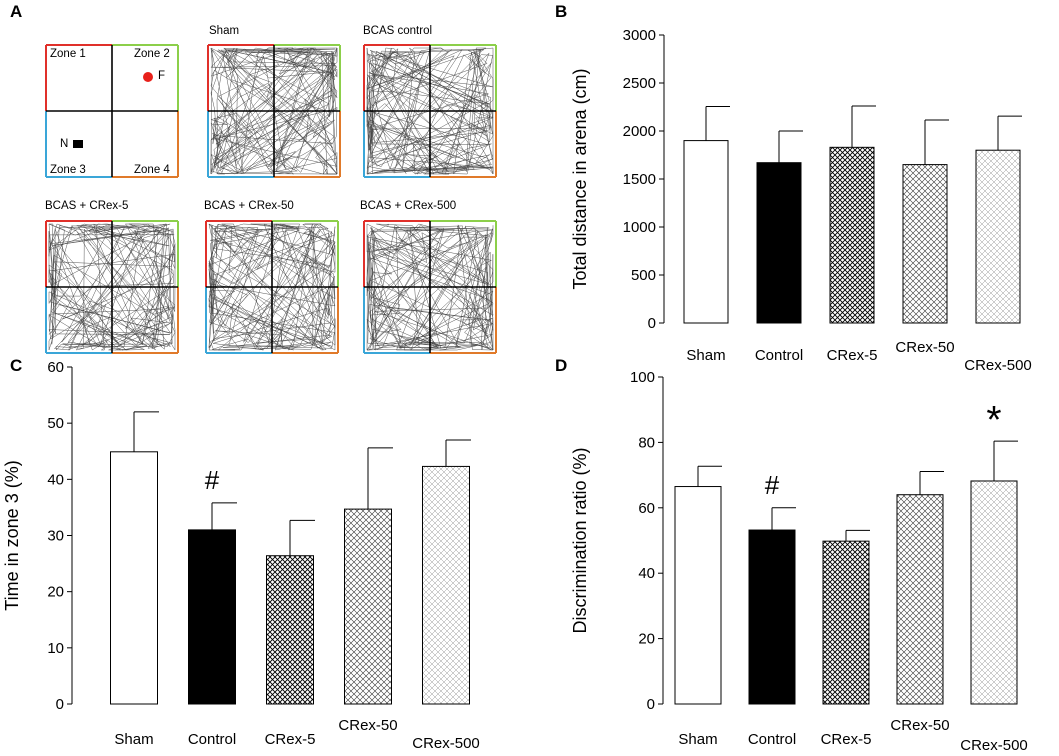 The width and height of the screenshot is (1059, 756). Describe the element at coordinates (580, 540) in the screenshot. I see `y-axis-title: Discrimination ratio (%)` at that location.